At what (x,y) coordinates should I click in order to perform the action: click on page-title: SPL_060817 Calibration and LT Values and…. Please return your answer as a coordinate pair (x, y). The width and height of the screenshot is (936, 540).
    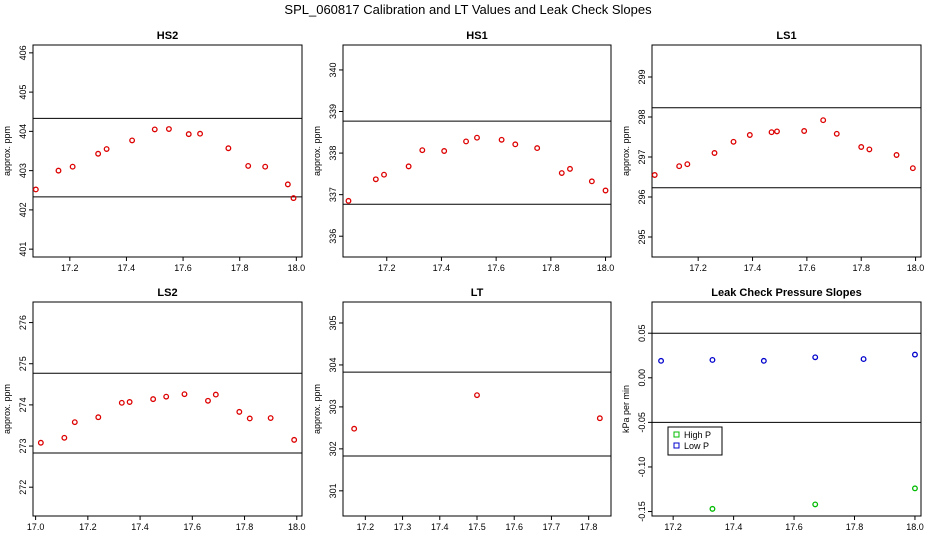
    Looking at the image, I should click on (468, 9).